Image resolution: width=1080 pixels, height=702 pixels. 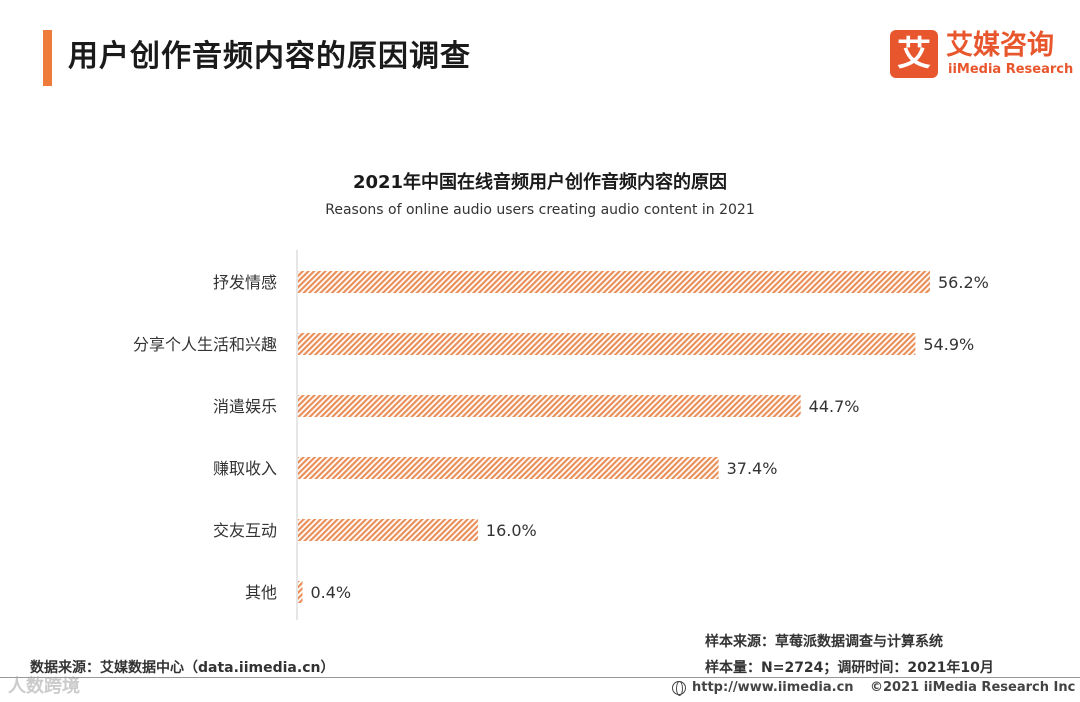 I want to click on value-label: 0.4%, so click(x=330, y=592).